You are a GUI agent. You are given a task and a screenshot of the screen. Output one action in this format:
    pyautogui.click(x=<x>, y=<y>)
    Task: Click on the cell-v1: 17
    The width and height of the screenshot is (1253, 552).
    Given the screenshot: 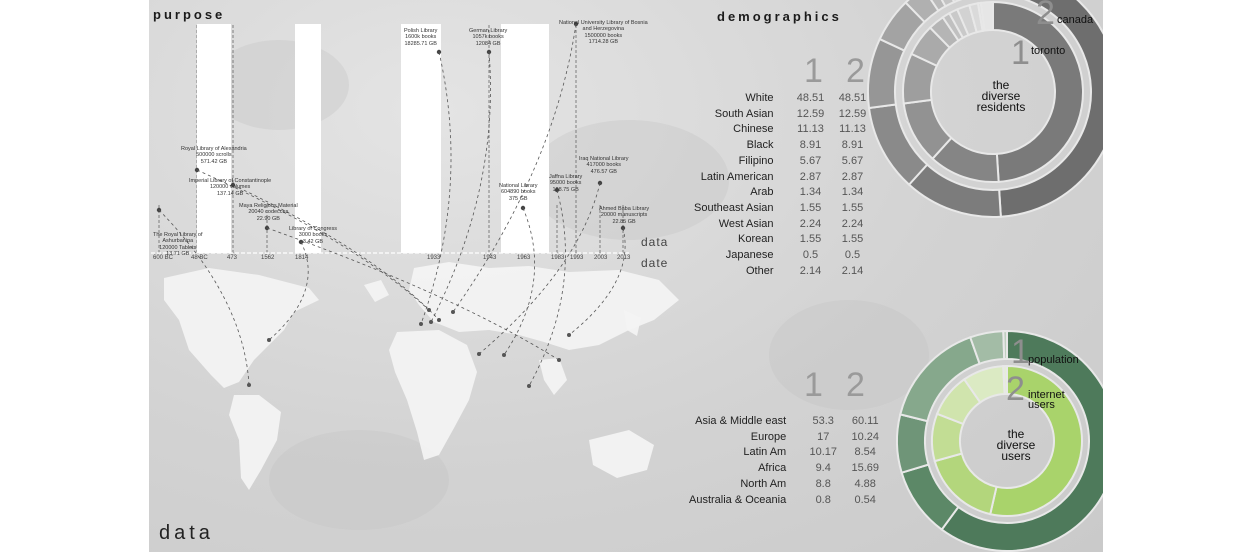 What is the action you would take?
    pyautogui.click(x=823, y=436)
    